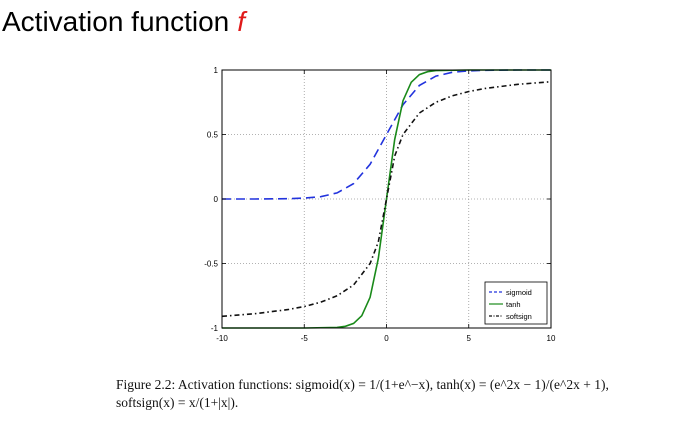 The height and width of the screenshot is (429, 687). I want to click on x-tick-label: -10, so click(222, 338).